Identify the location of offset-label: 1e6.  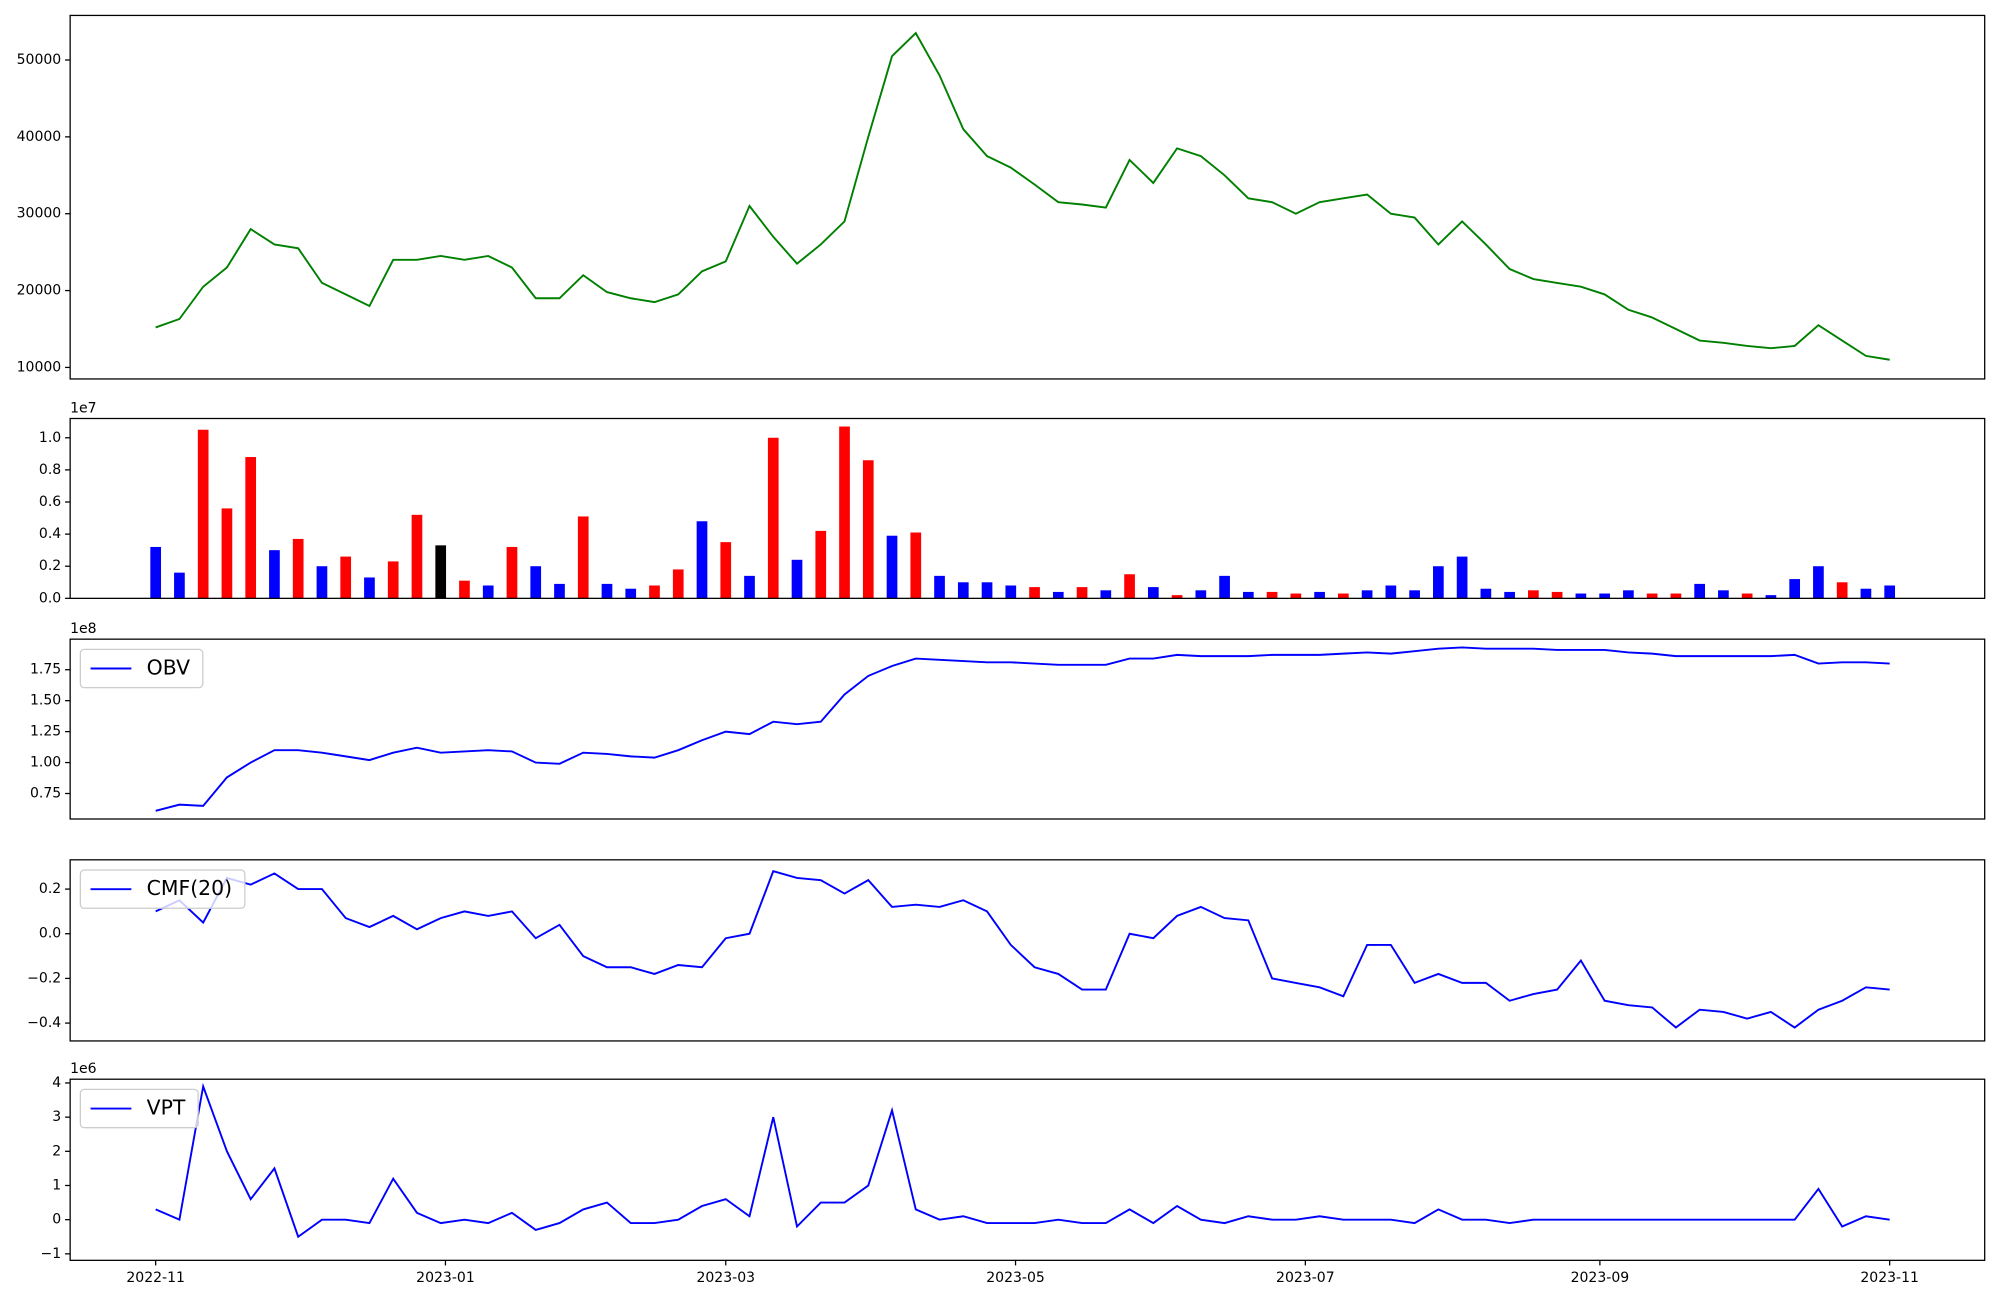
(83, 1069).